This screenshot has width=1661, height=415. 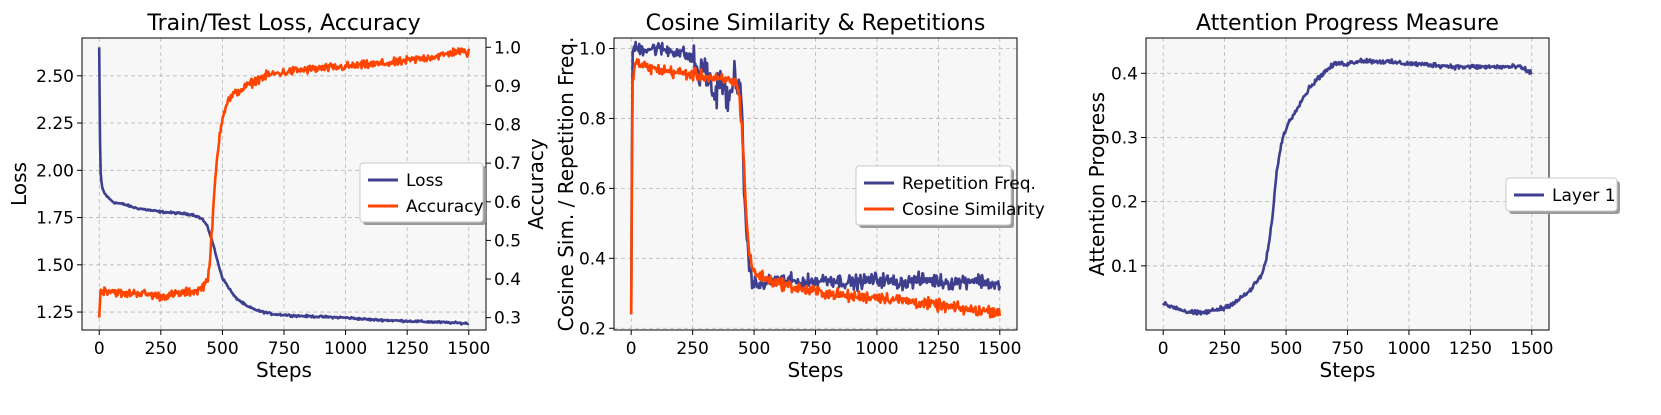 I want to click on y2-tick-label: 1.0, so click(x=507, y=48).